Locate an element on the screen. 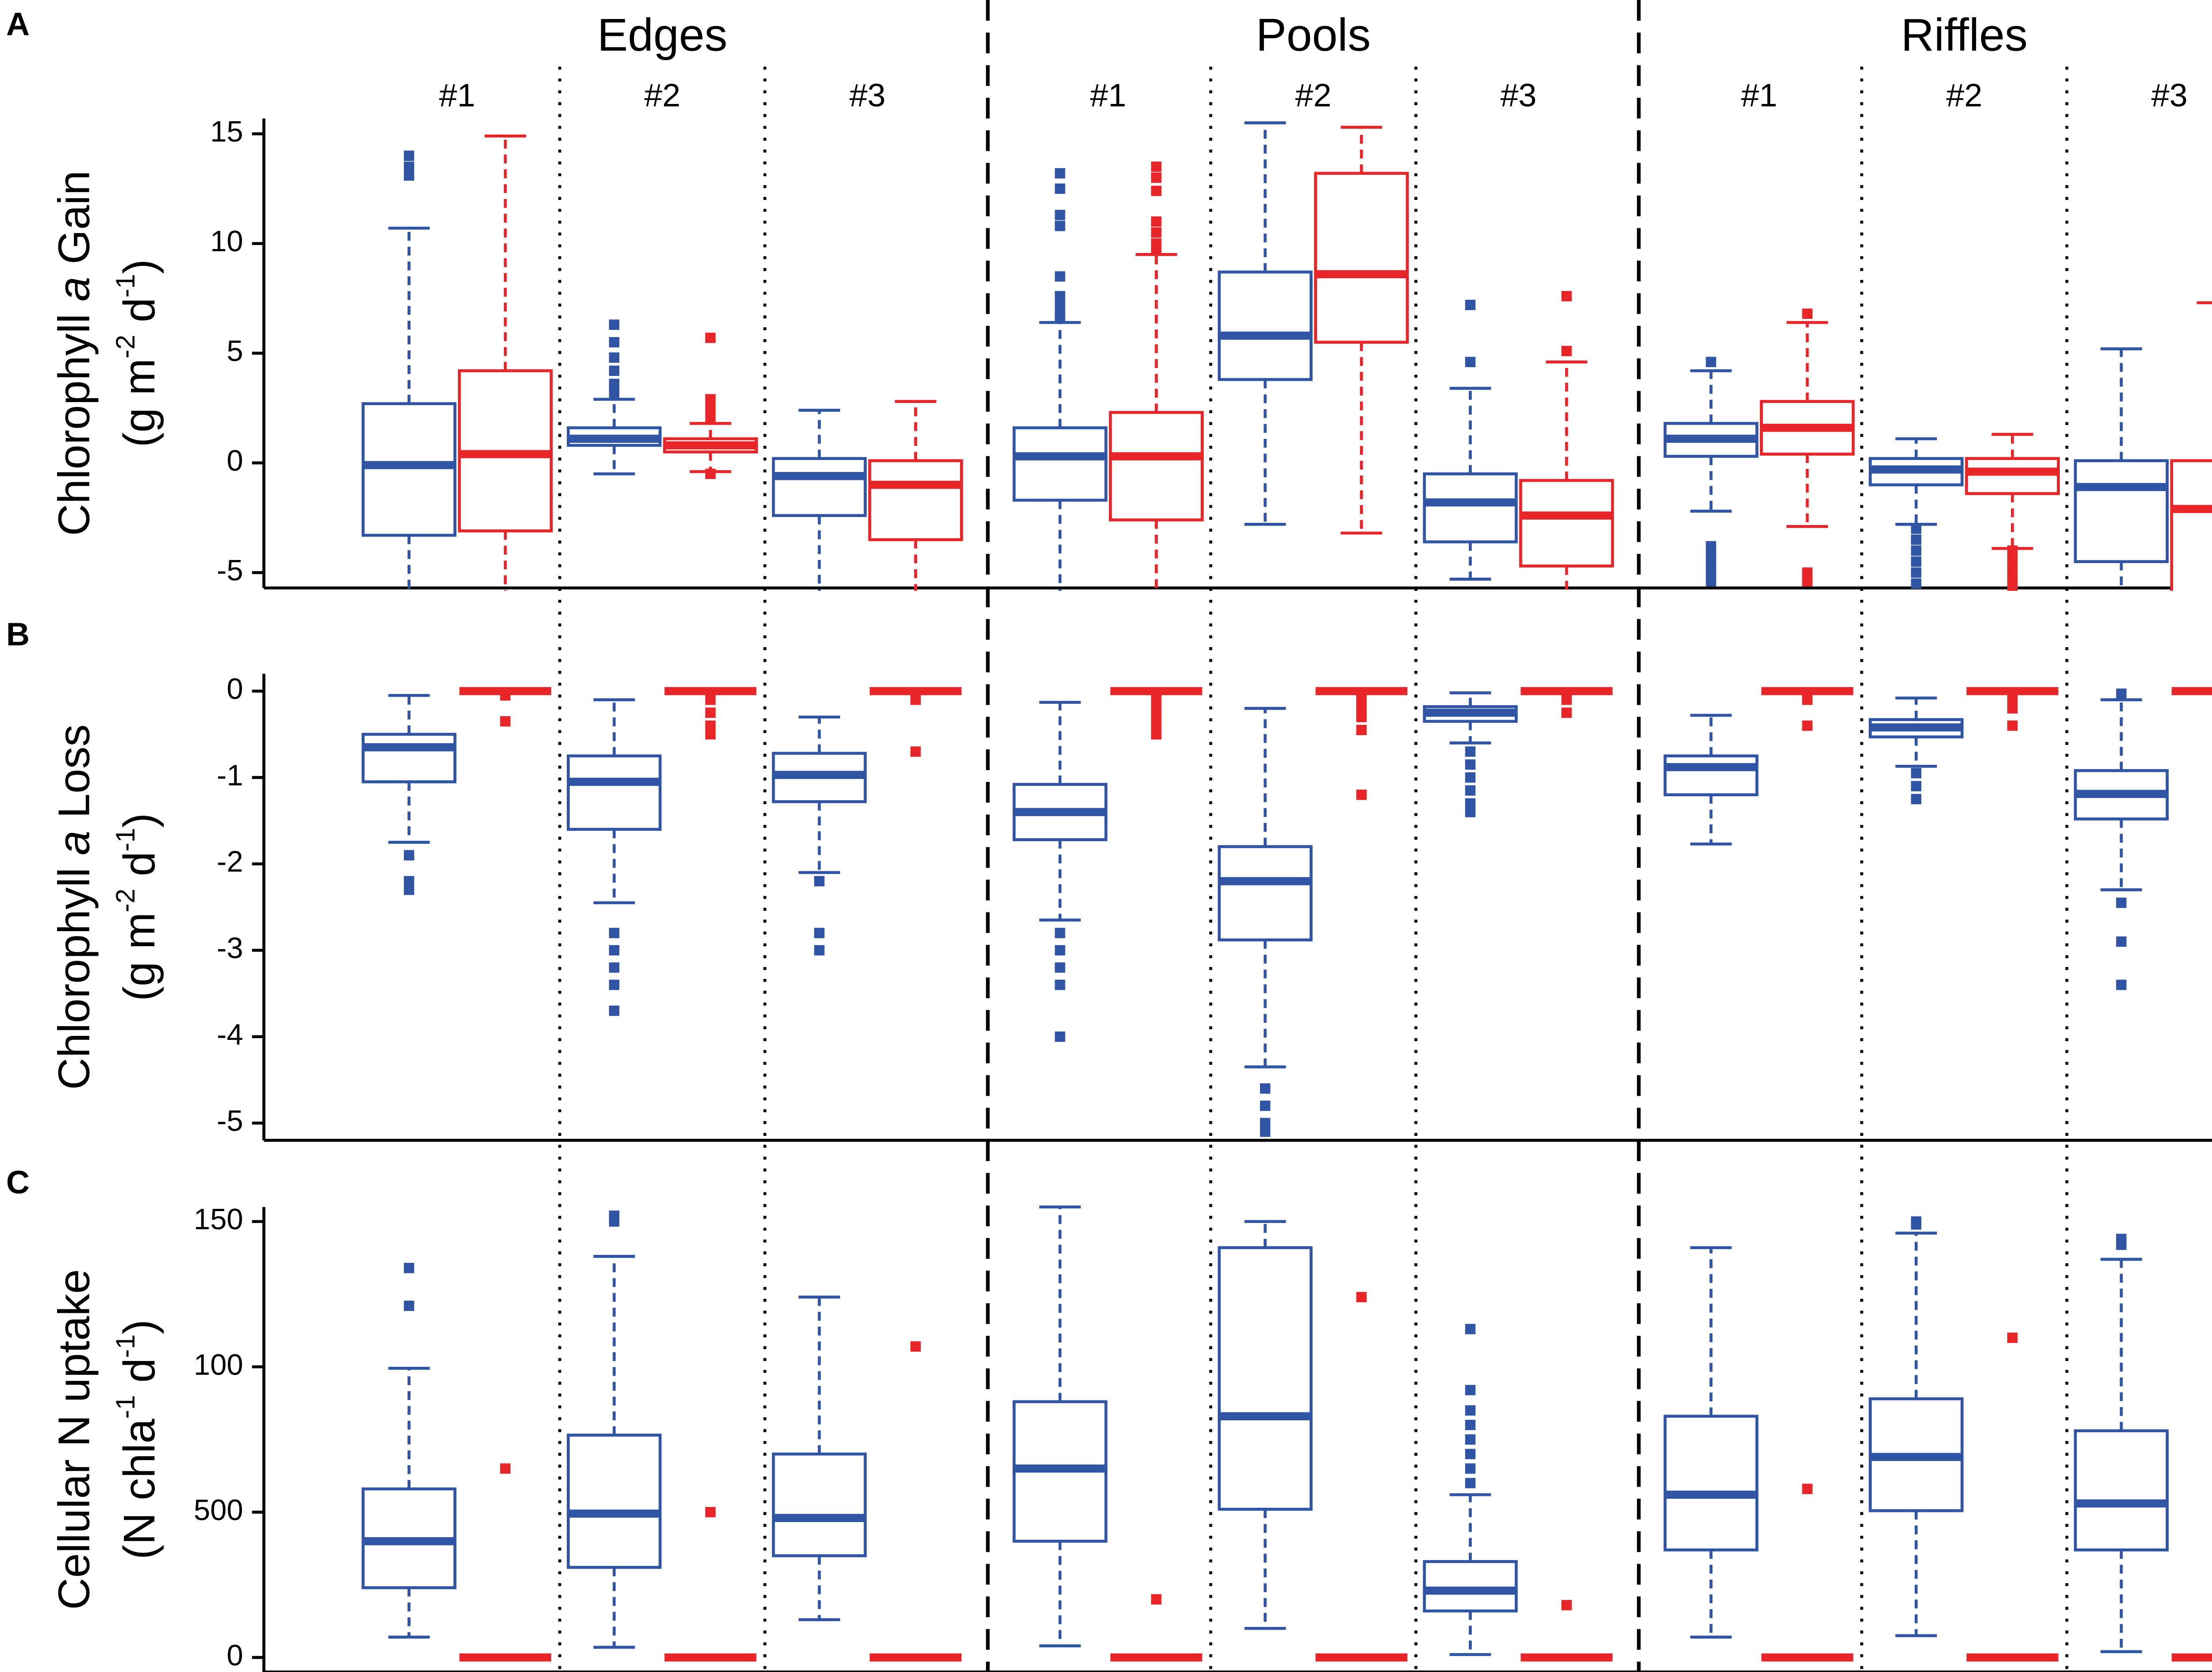  y-axis-label-part: Gain is located at coordinates (74, 223).